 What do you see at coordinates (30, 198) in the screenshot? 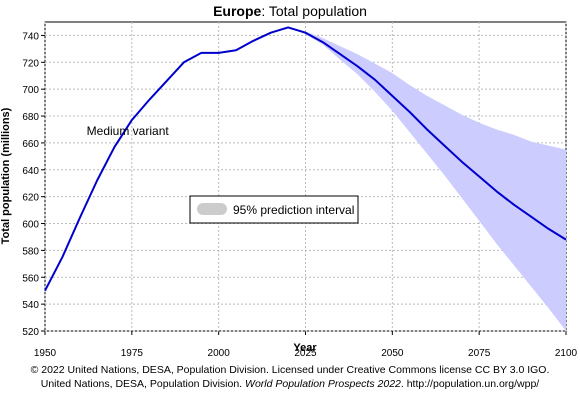
I see `y-tick-label: 620` at bounding box center [30, 198].